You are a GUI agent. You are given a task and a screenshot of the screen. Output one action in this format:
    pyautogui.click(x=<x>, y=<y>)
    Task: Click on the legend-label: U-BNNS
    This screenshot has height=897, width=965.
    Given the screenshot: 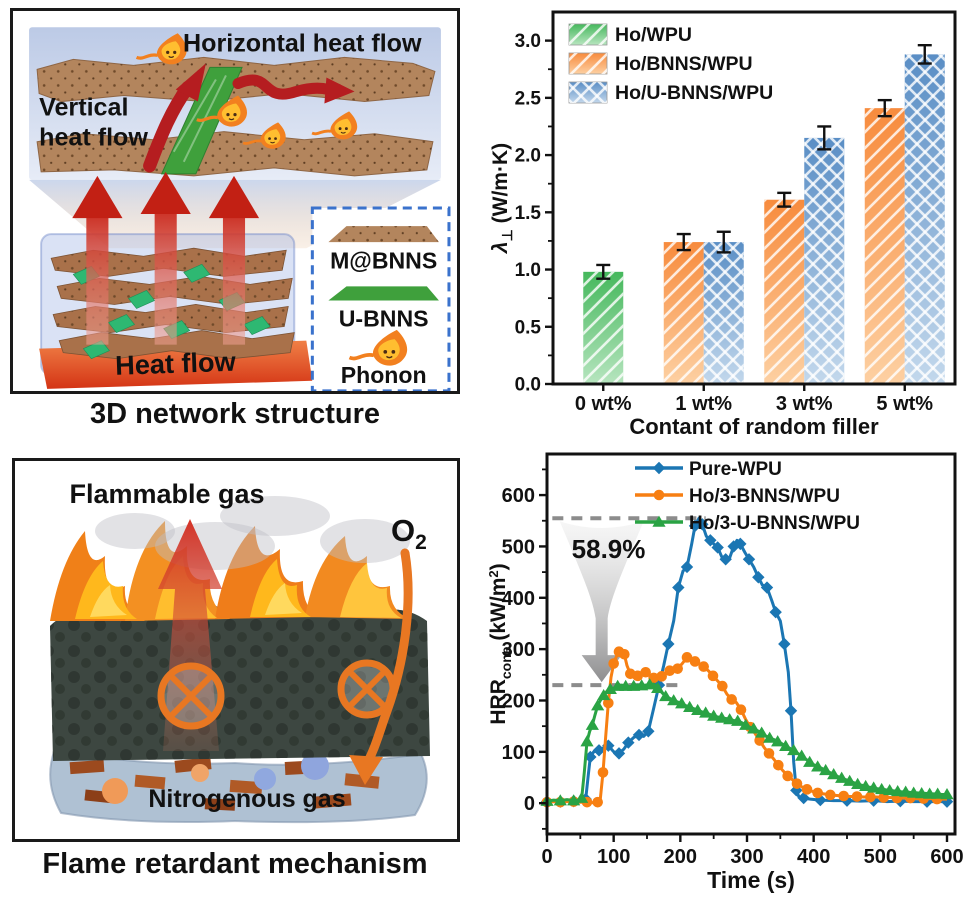 What is the action you would take?
    pyautogui.click(x=384, y=319)
    